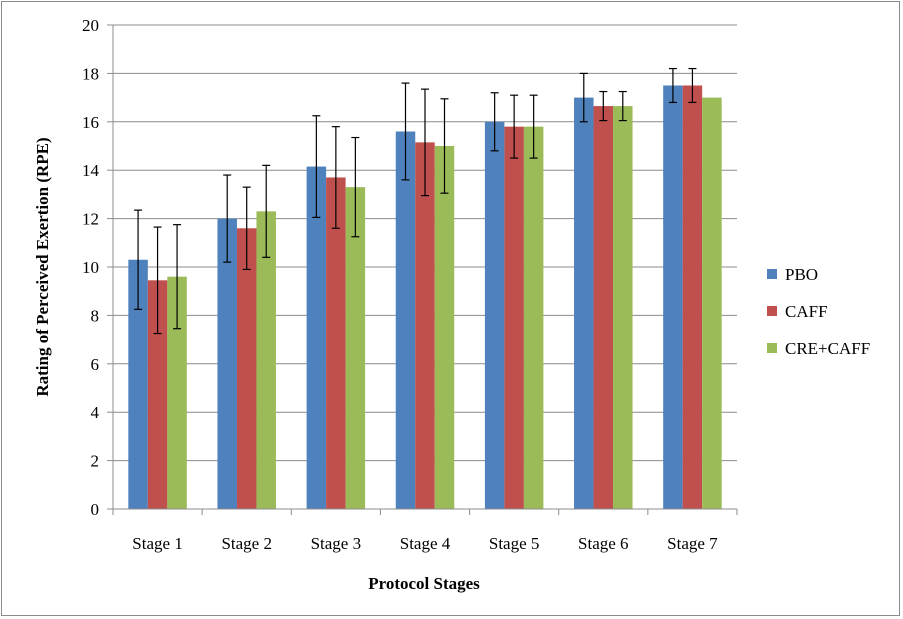 This screenshot has height=619, width=903. I want to click on y-tick-label: 18, so click(90, 73).